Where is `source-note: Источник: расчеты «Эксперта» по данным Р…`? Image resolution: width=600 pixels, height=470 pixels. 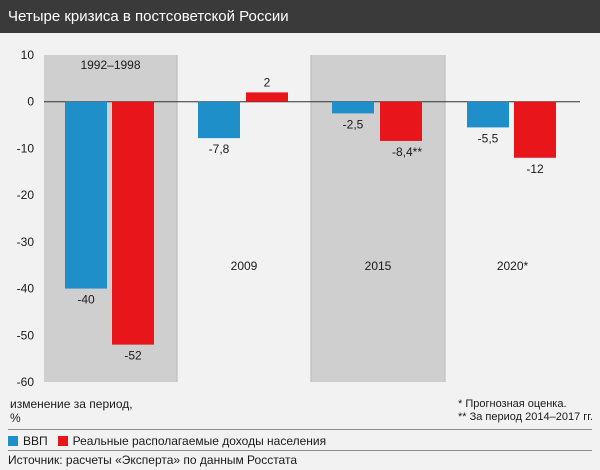 source-note: Источник: расчеты «Эксперта» по данным Р… is located at coordinates (153, 460).